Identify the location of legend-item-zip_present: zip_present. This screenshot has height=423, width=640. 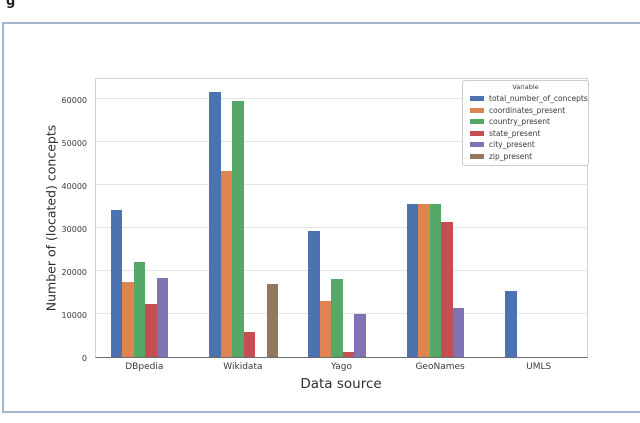
(525, 157).